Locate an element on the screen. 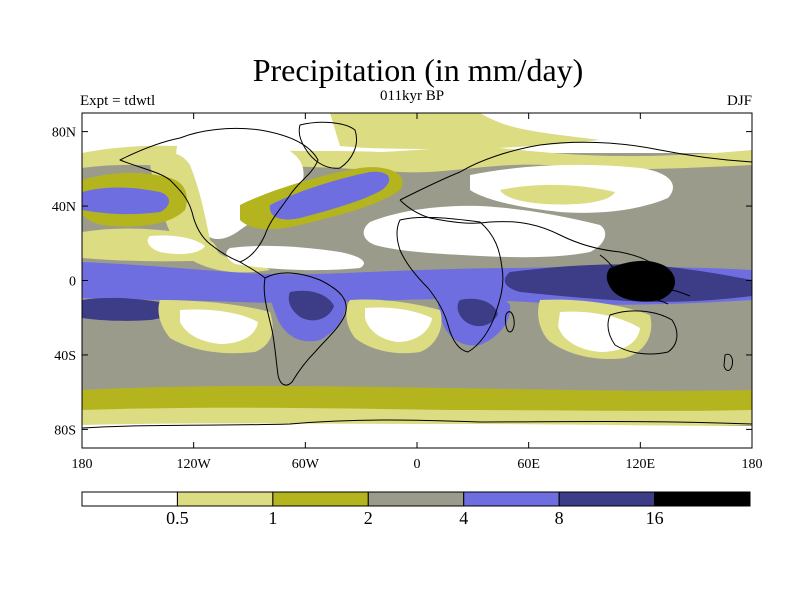  field-east-pacific-itcz is located at coordinates (127, 309).